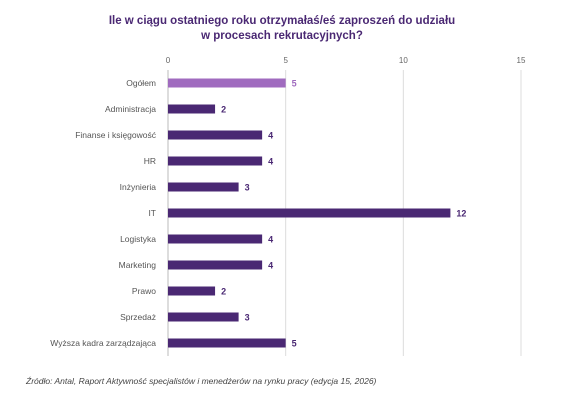 This screenshot has height=404, width=564. Describe the element at coordinates (138, 265) in the screenshot. I see `category-label: Marketing` at that location.